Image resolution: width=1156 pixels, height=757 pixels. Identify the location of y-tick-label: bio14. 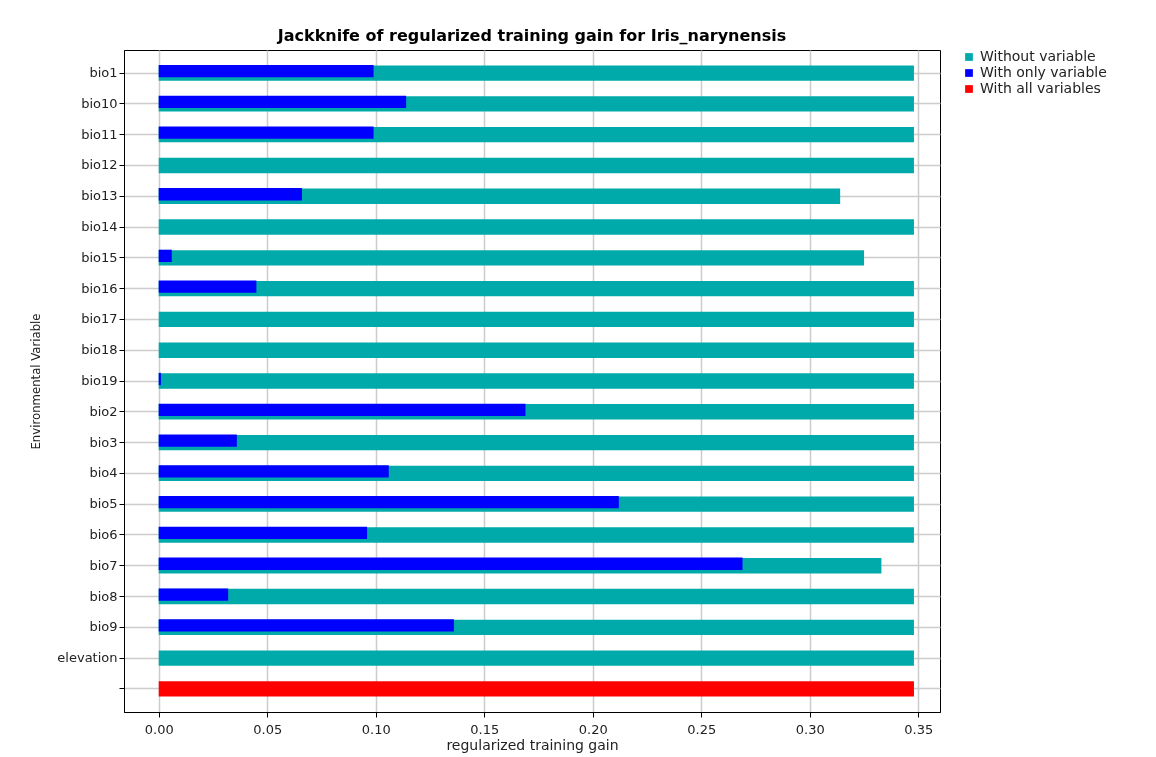
(99, 227).